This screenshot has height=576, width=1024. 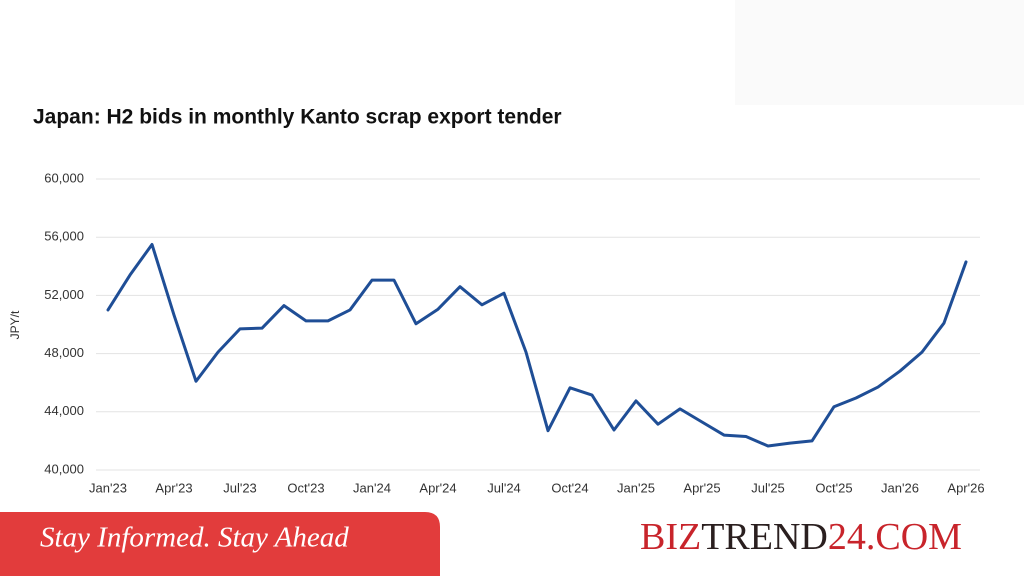 What do you see at coordinates (64, 294) in the screenshot?
I see `y-tick-label: 52,000` at bounding box center [64, 294].